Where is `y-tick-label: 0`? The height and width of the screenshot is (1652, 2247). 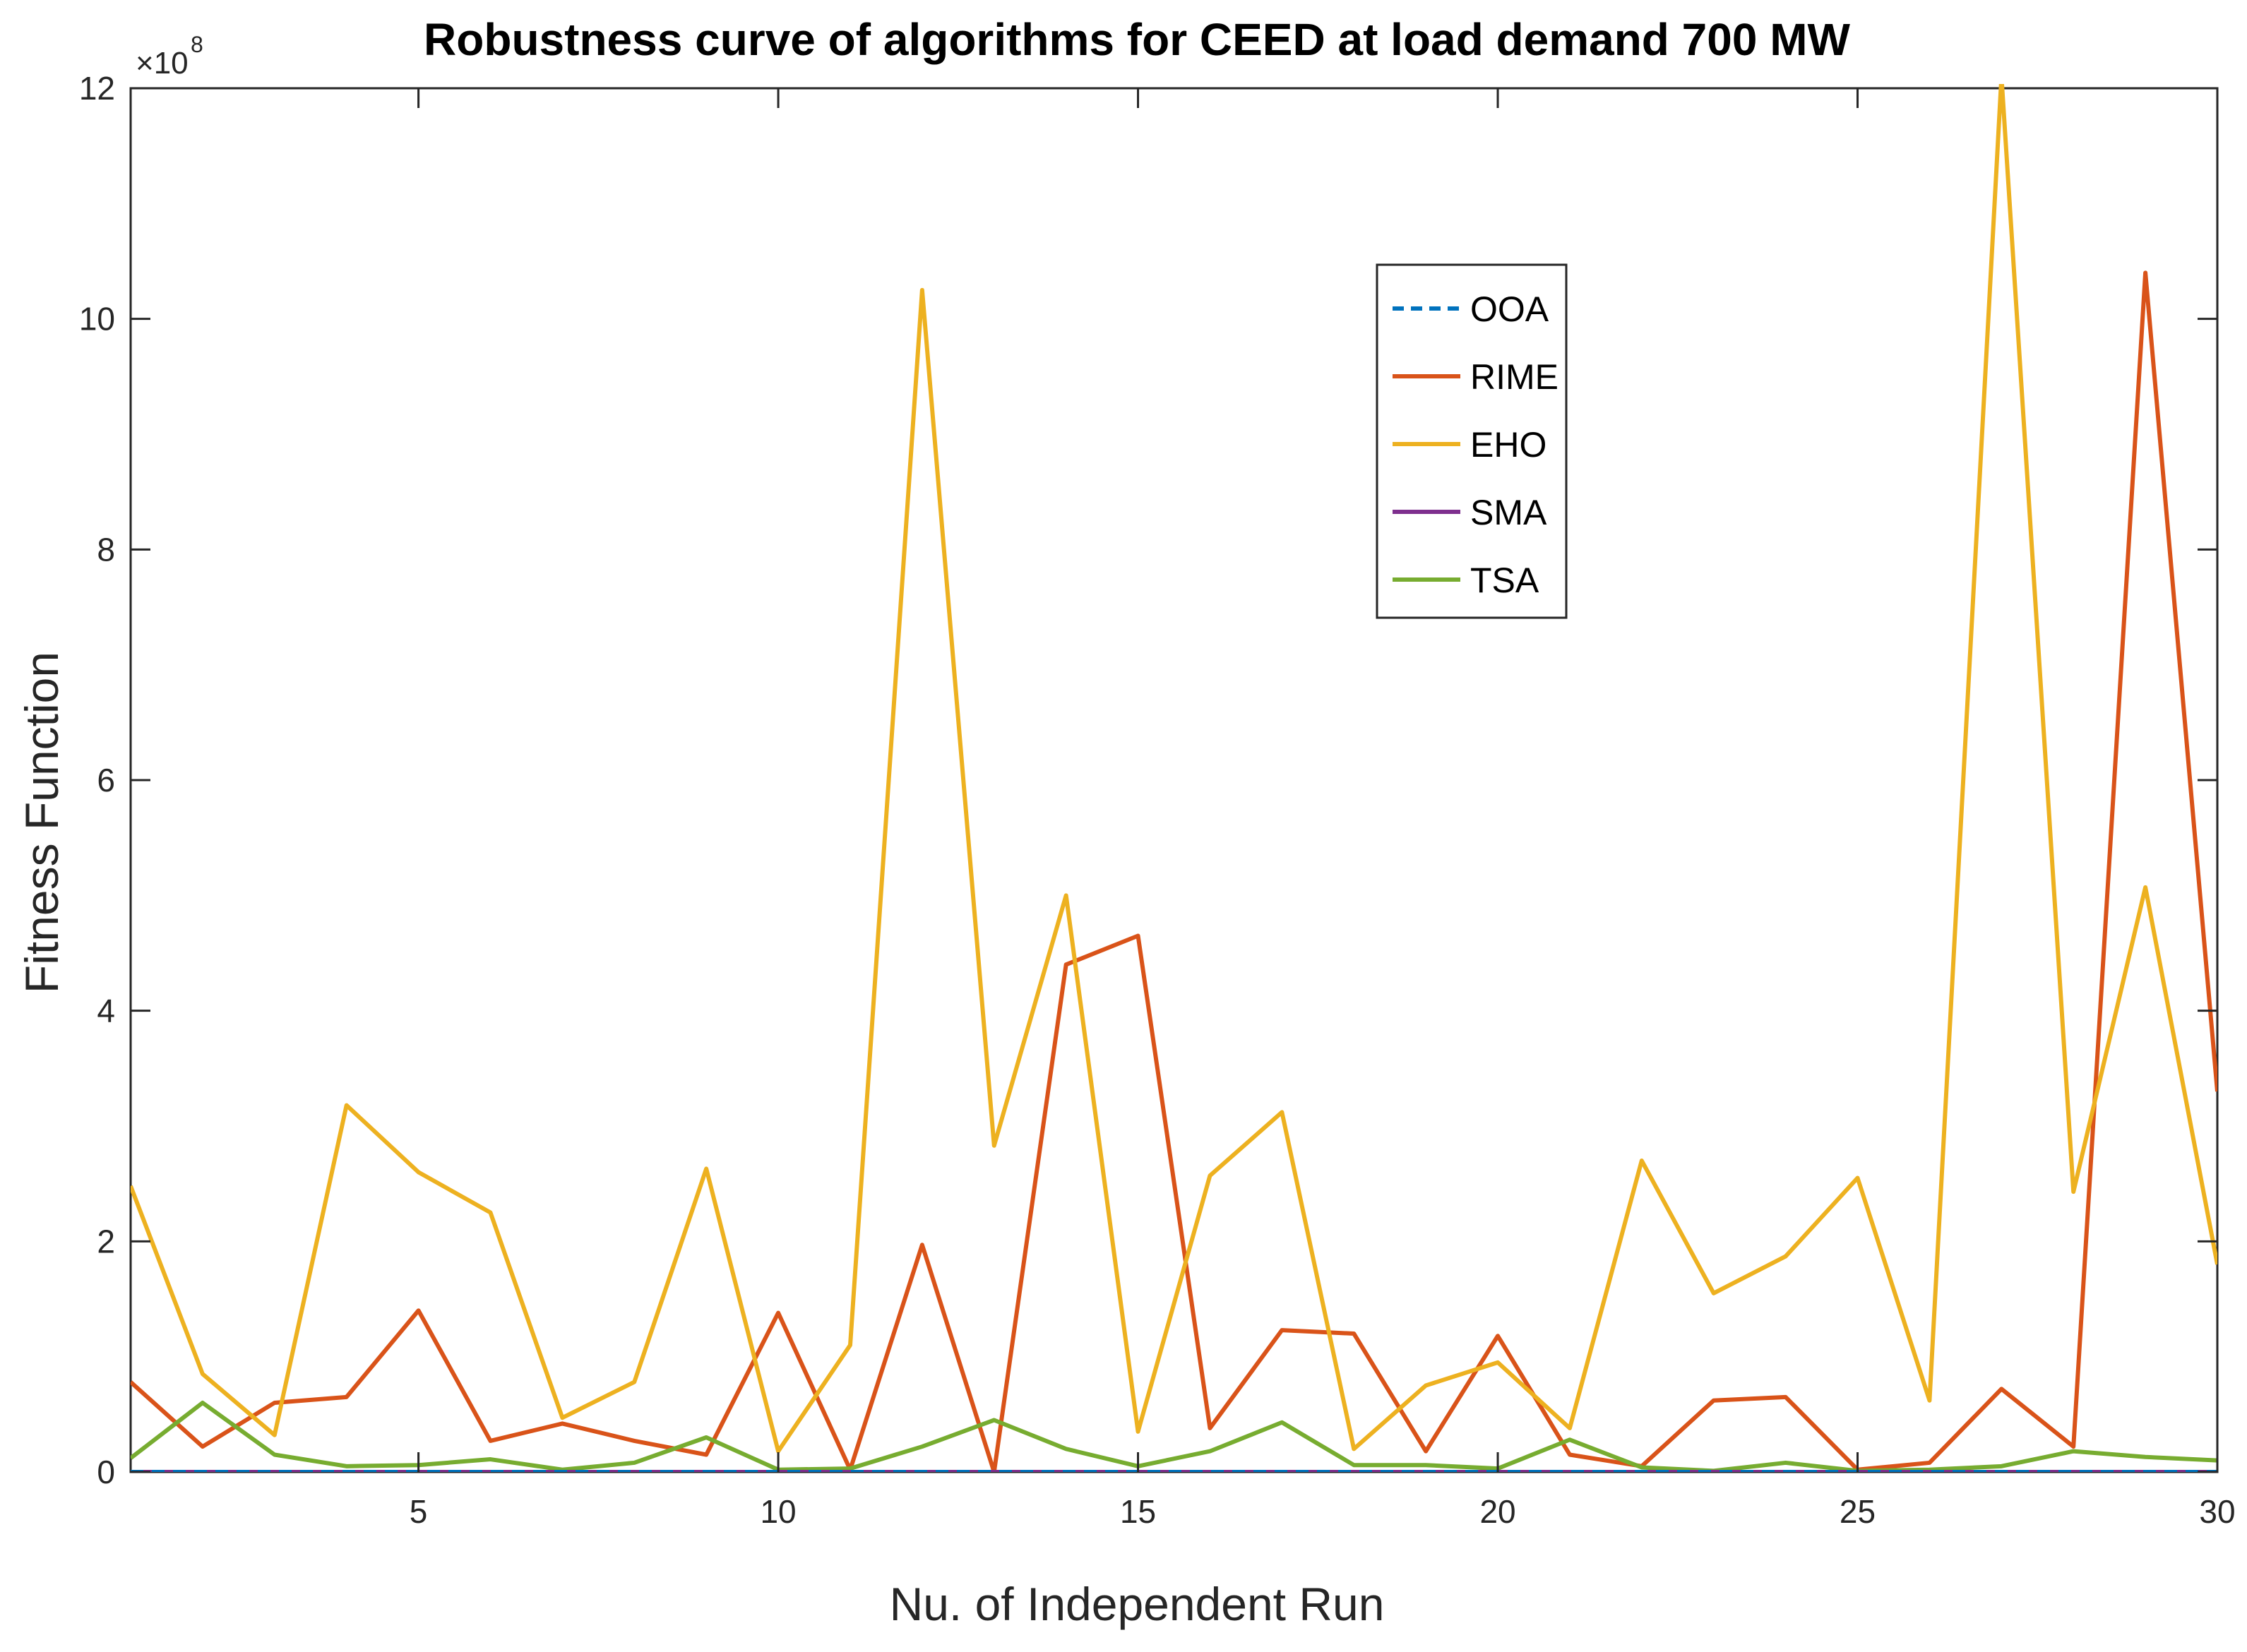 y-tick-label: 0 is located at coordinates (106, 1472).